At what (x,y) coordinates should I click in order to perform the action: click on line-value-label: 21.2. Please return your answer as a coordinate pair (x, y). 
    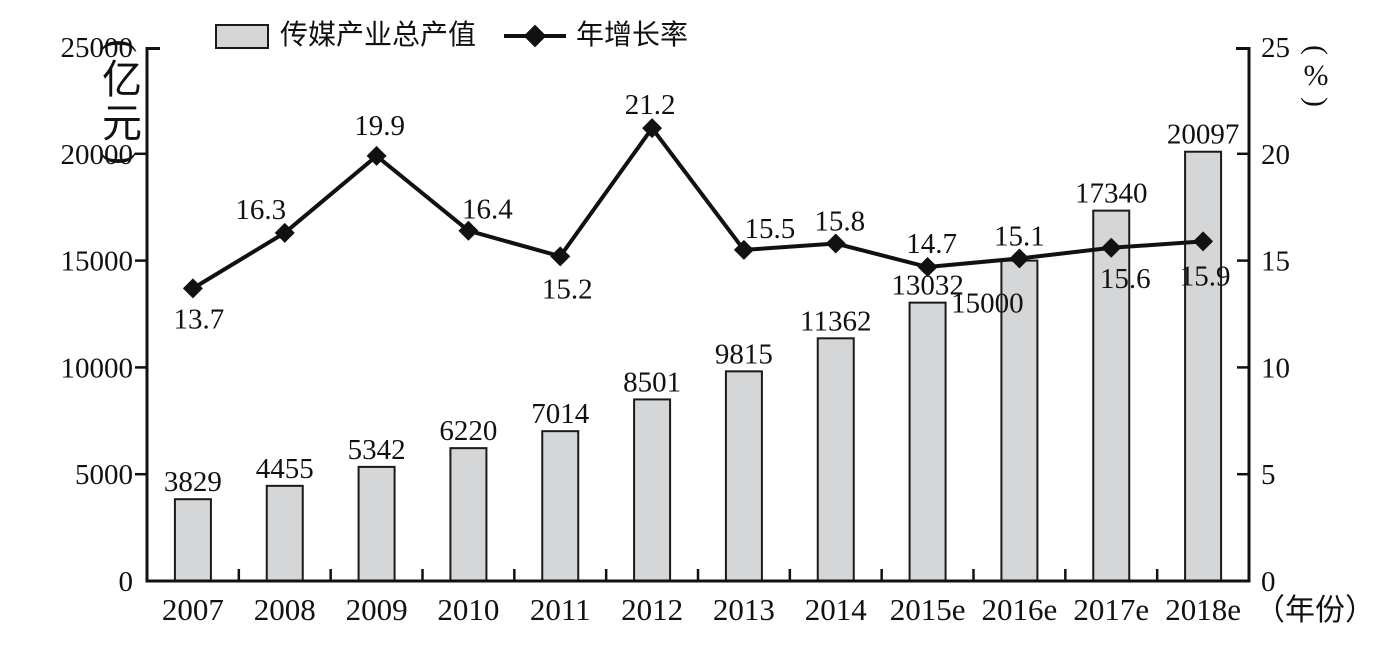
    Looking at the image, I should click on (650, 105).